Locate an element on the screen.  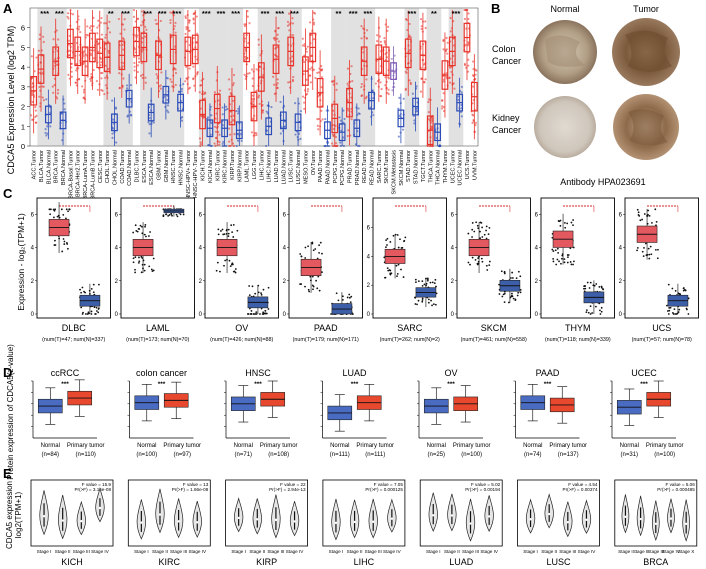
panel-c-plot: 0 2 4 6 OV (num(T)=426; num(N)=88) is located at coordinates (239, 270).